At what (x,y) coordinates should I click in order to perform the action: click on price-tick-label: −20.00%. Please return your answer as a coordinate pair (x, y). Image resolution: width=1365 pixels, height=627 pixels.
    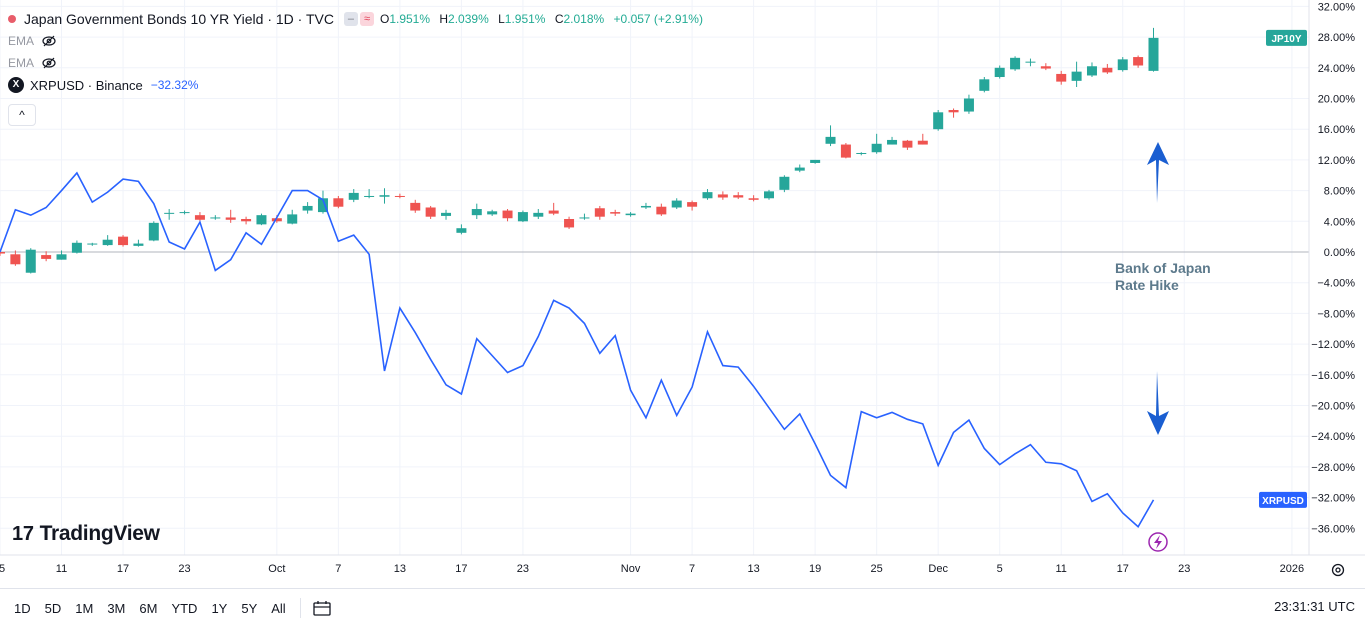
    Looking at the image, I should click on (1333, 407).